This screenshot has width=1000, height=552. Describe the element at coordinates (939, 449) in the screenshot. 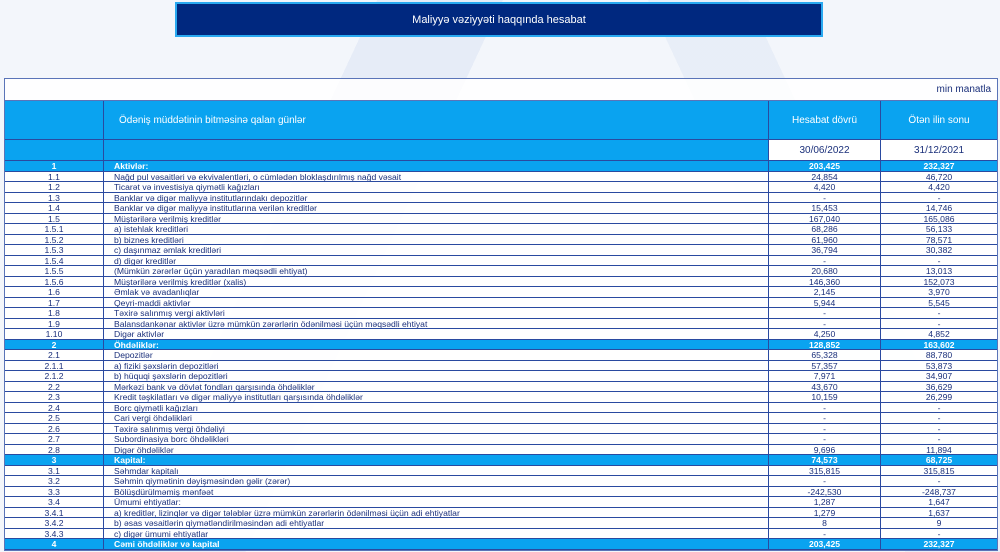

I see `previous-year-value: 11,894` at that location.